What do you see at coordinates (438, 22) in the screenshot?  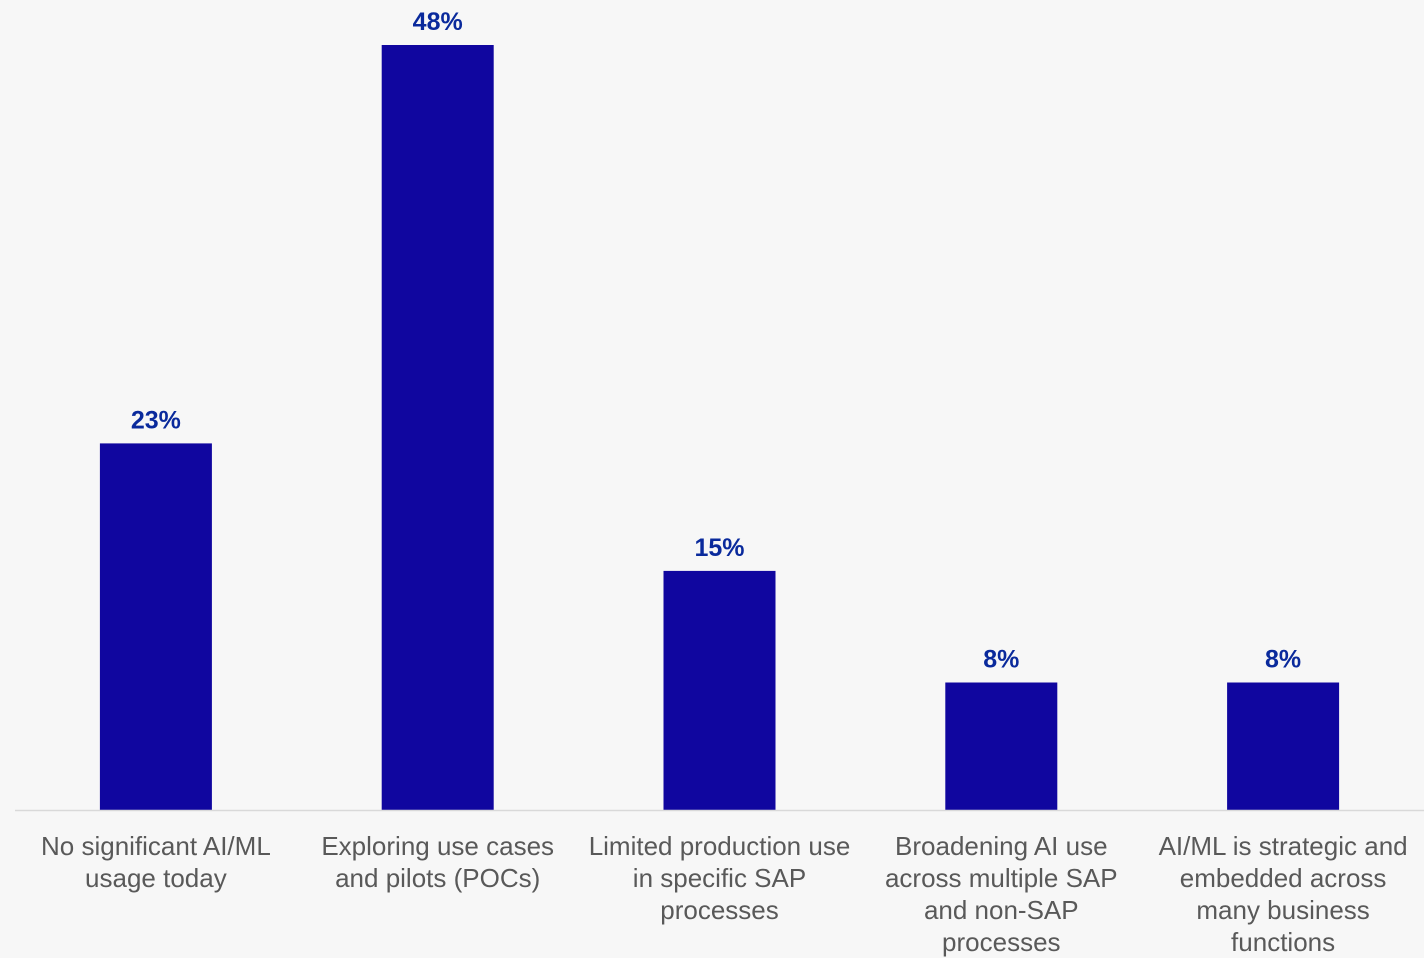 I see `data-label-2: 48%` at bounding box center [438, 22].